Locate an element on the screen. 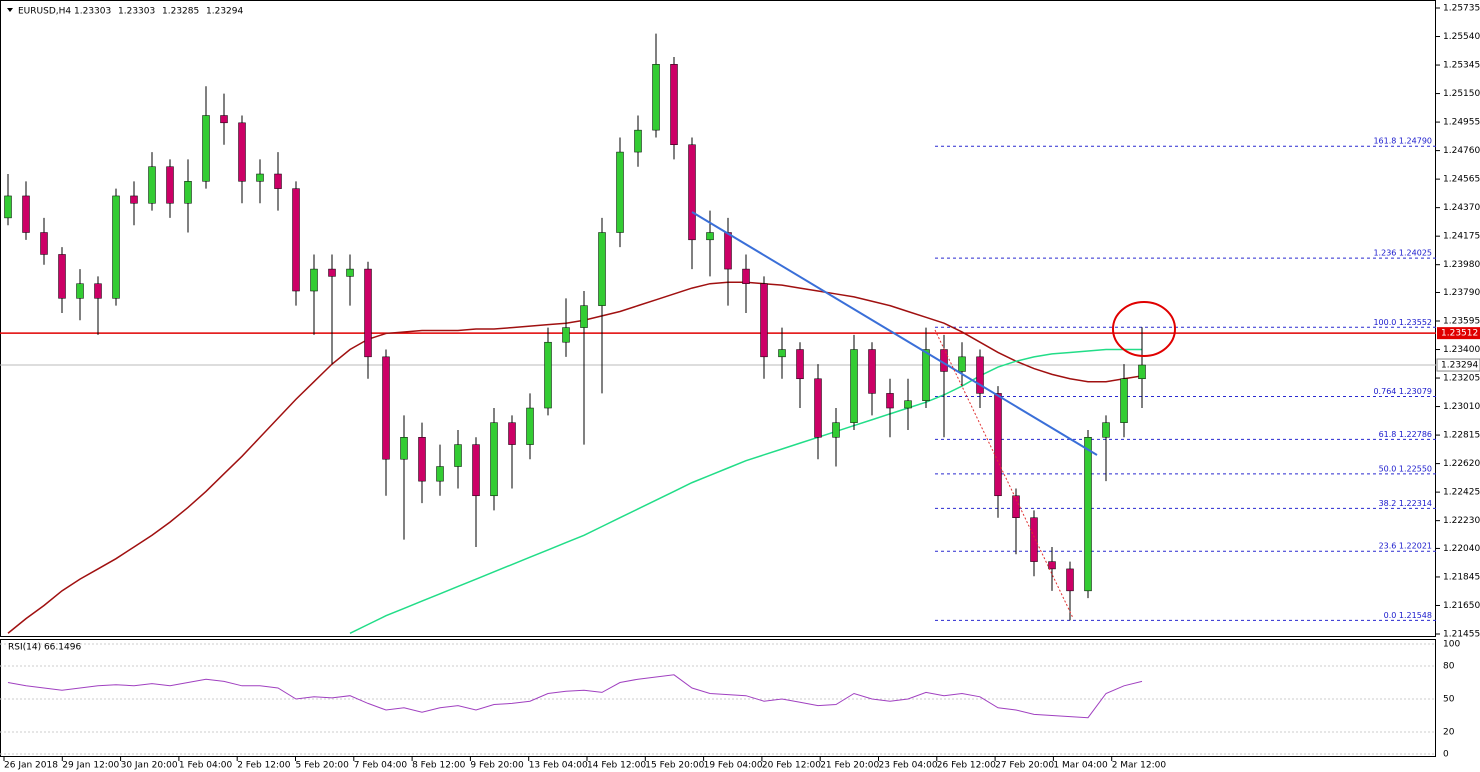 Image resolution: width=1480 pixels, height=772 pixels. trend-line is located at coordinates (894, 333).